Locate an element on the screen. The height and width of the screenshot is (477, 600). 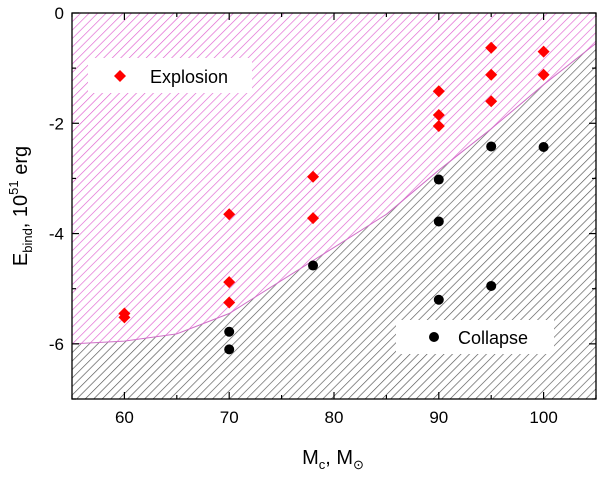
legend-collapse-label: Collapse is located at coordinates (493, 338).